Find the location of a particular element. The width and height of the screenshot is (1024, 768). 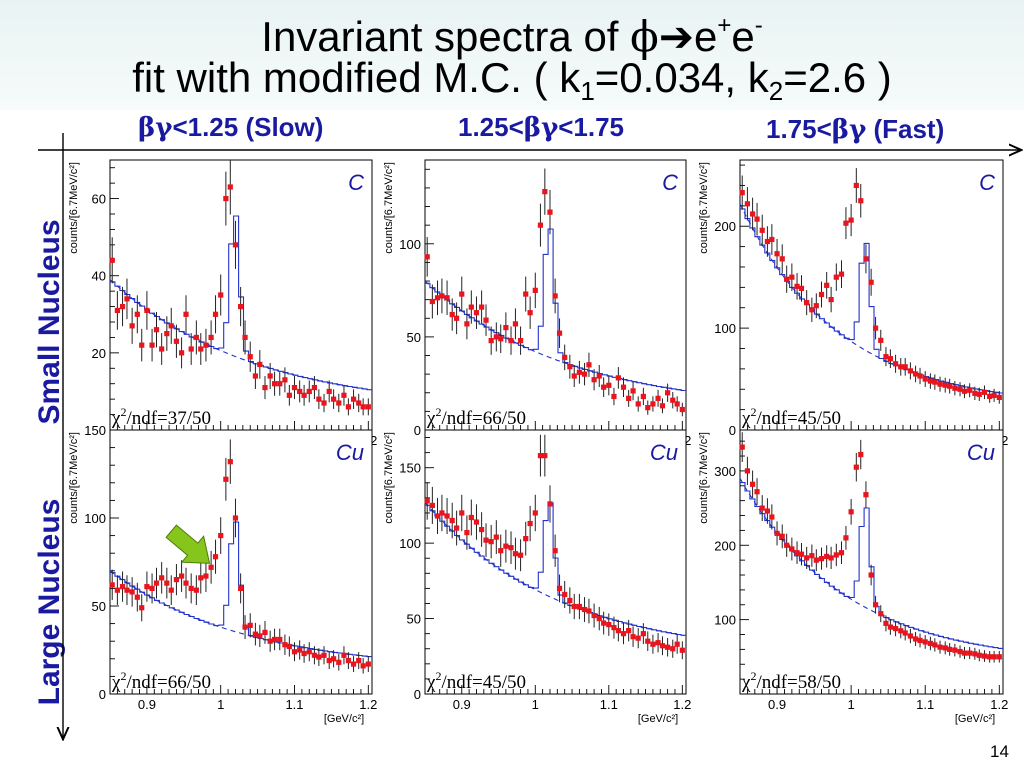

k1-subscript: 1 is located at coordinates (587, 91).